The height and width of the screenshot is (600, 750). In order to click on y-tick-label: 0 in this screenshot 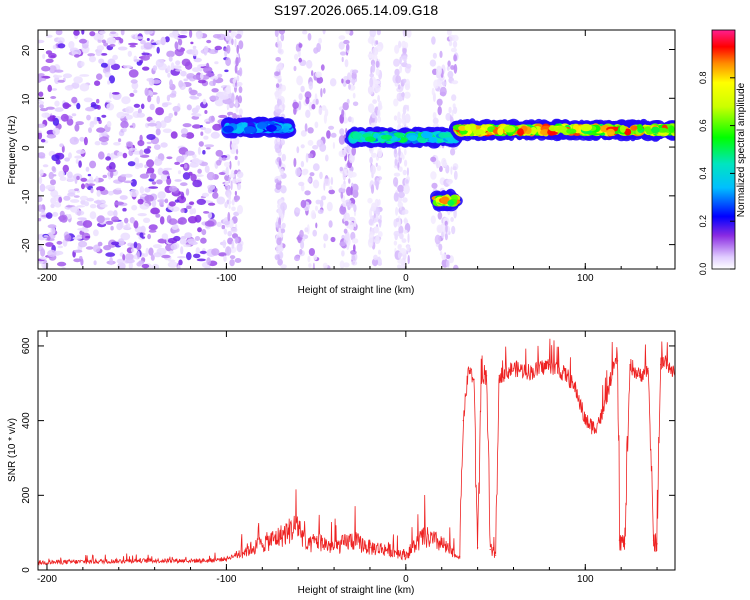, I will do `click(26, 570)`.